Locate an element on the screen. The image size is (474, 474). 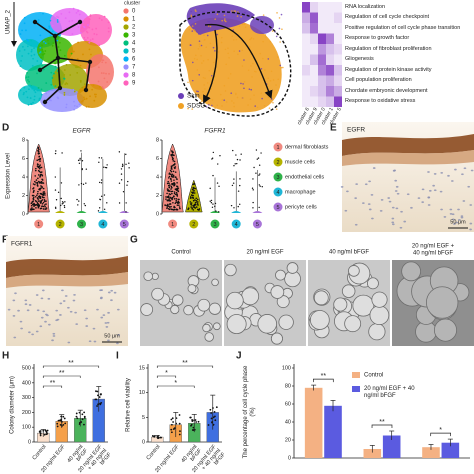
significance-bracket is located at coordinates (185, 366).